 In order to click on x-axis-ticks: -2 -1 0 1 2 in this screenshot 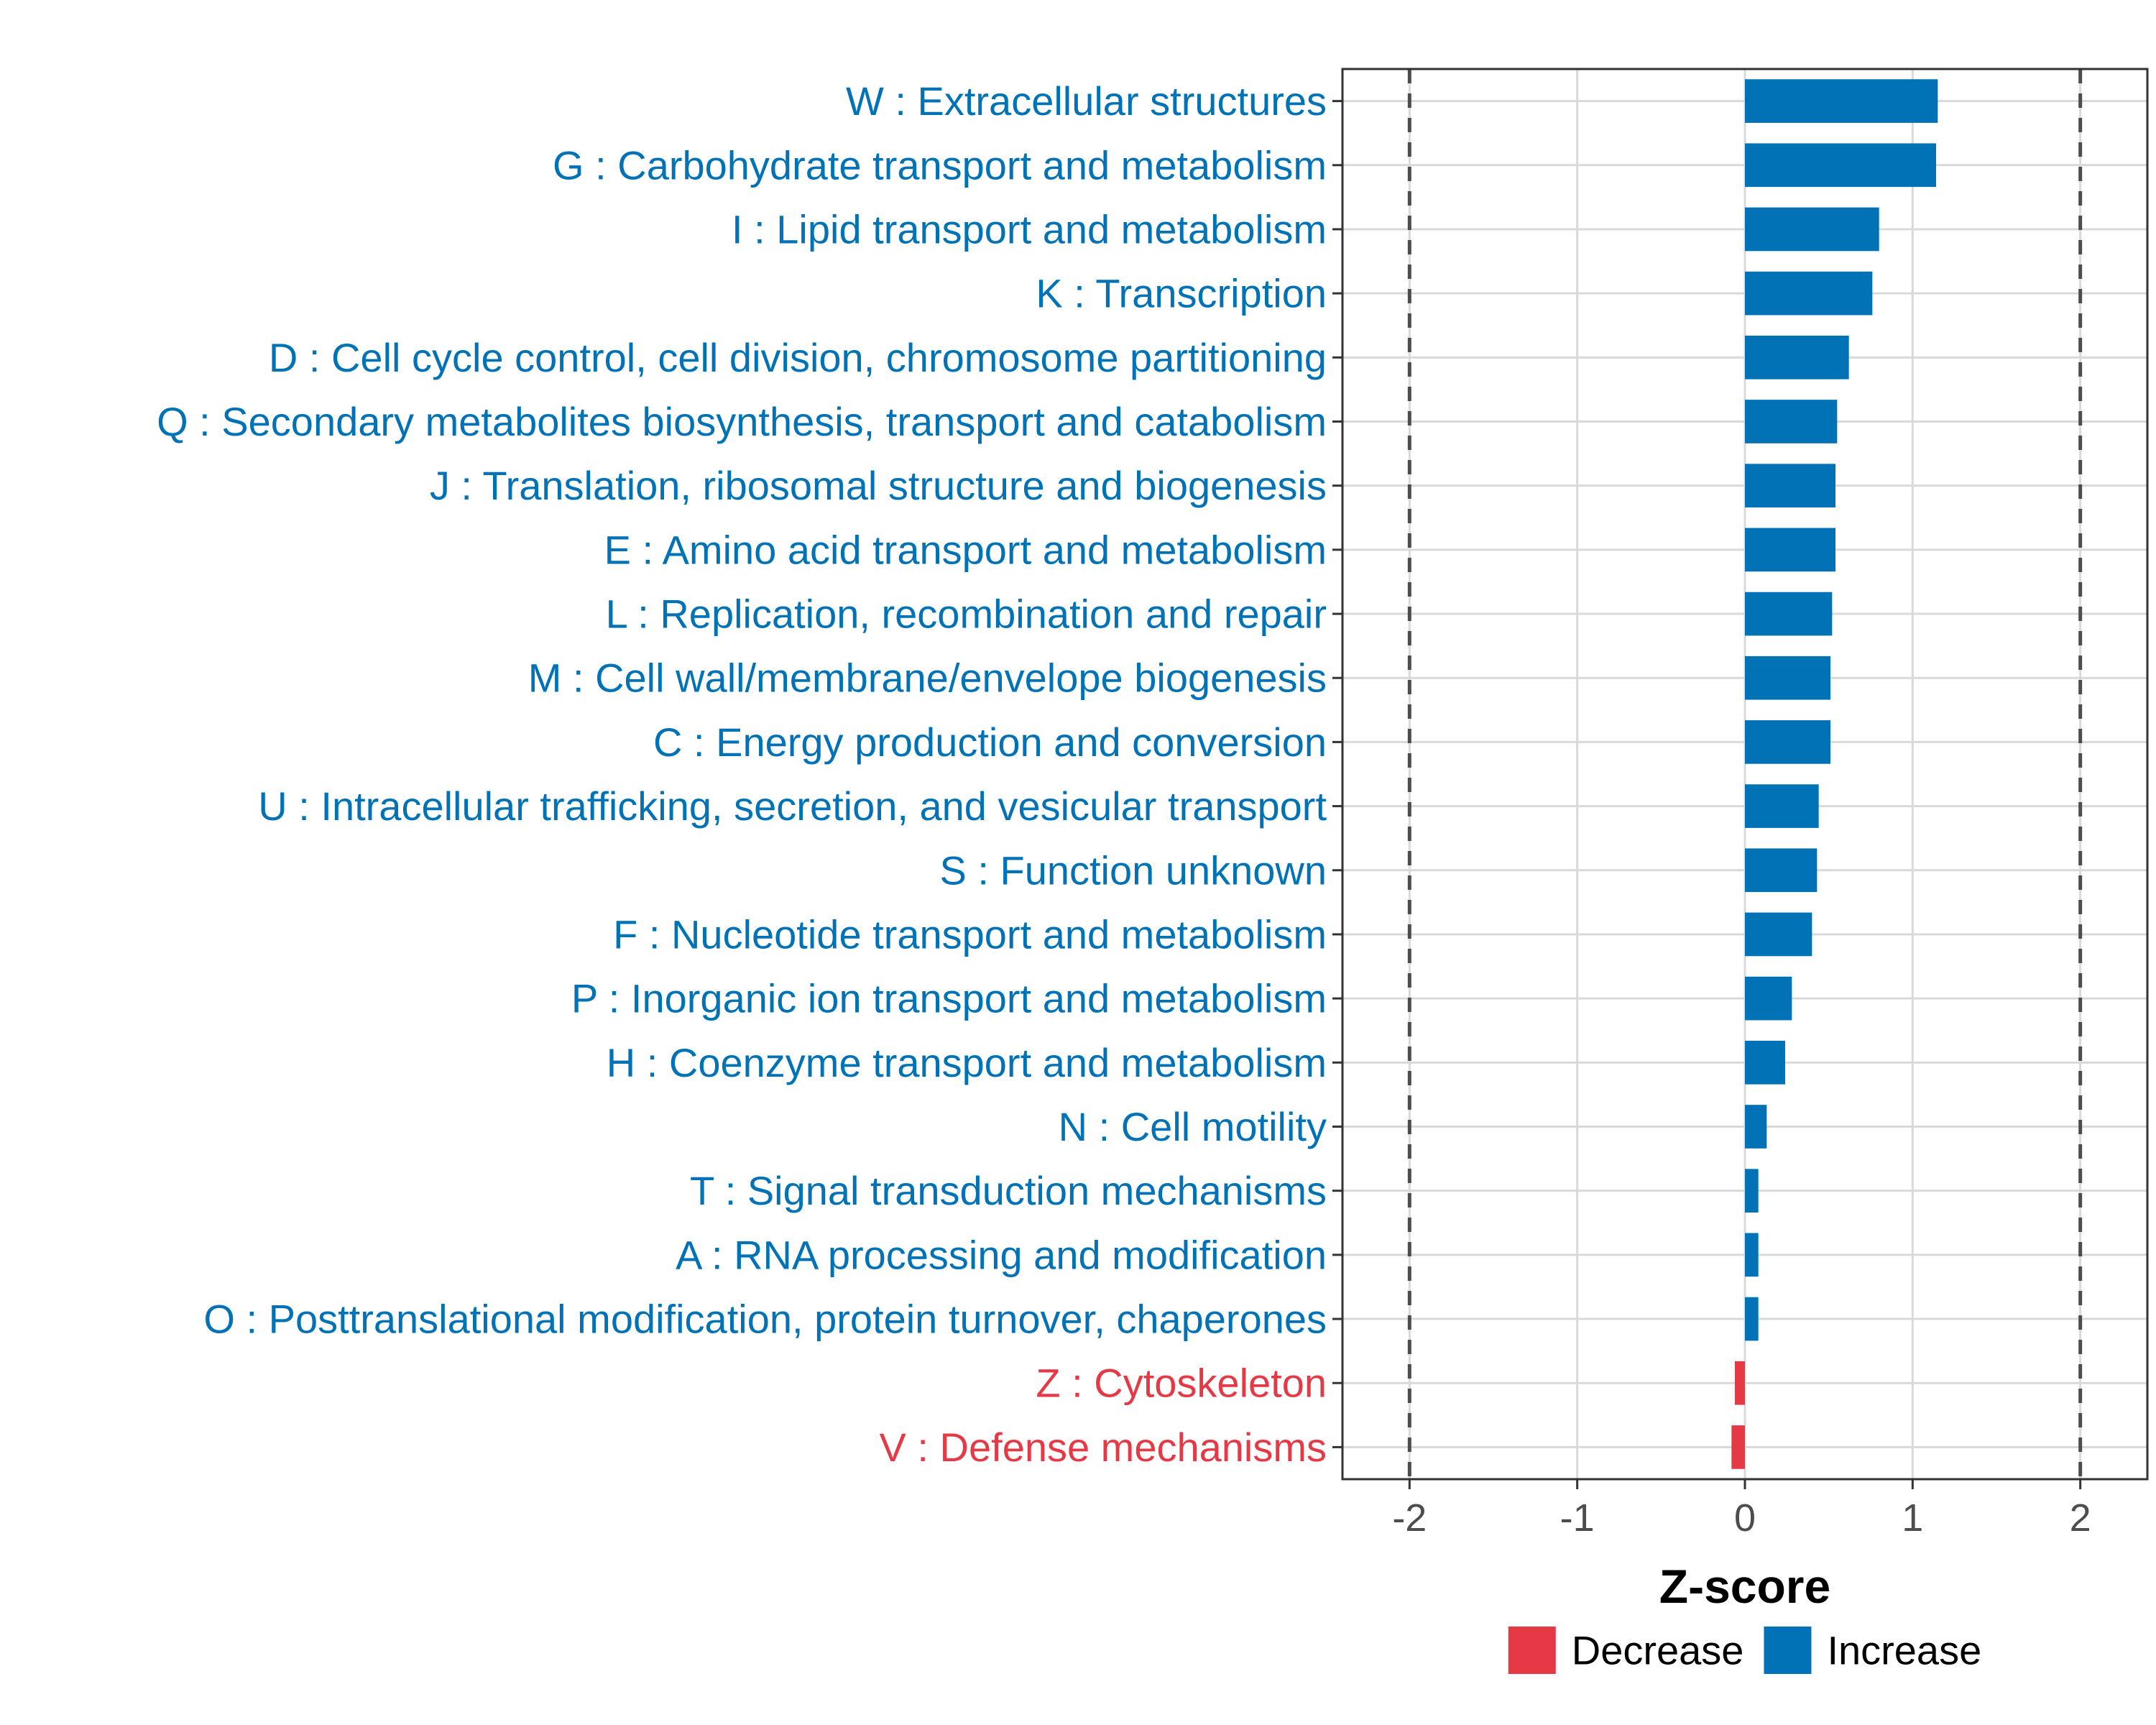, I will do `click(1741, 1509)`.